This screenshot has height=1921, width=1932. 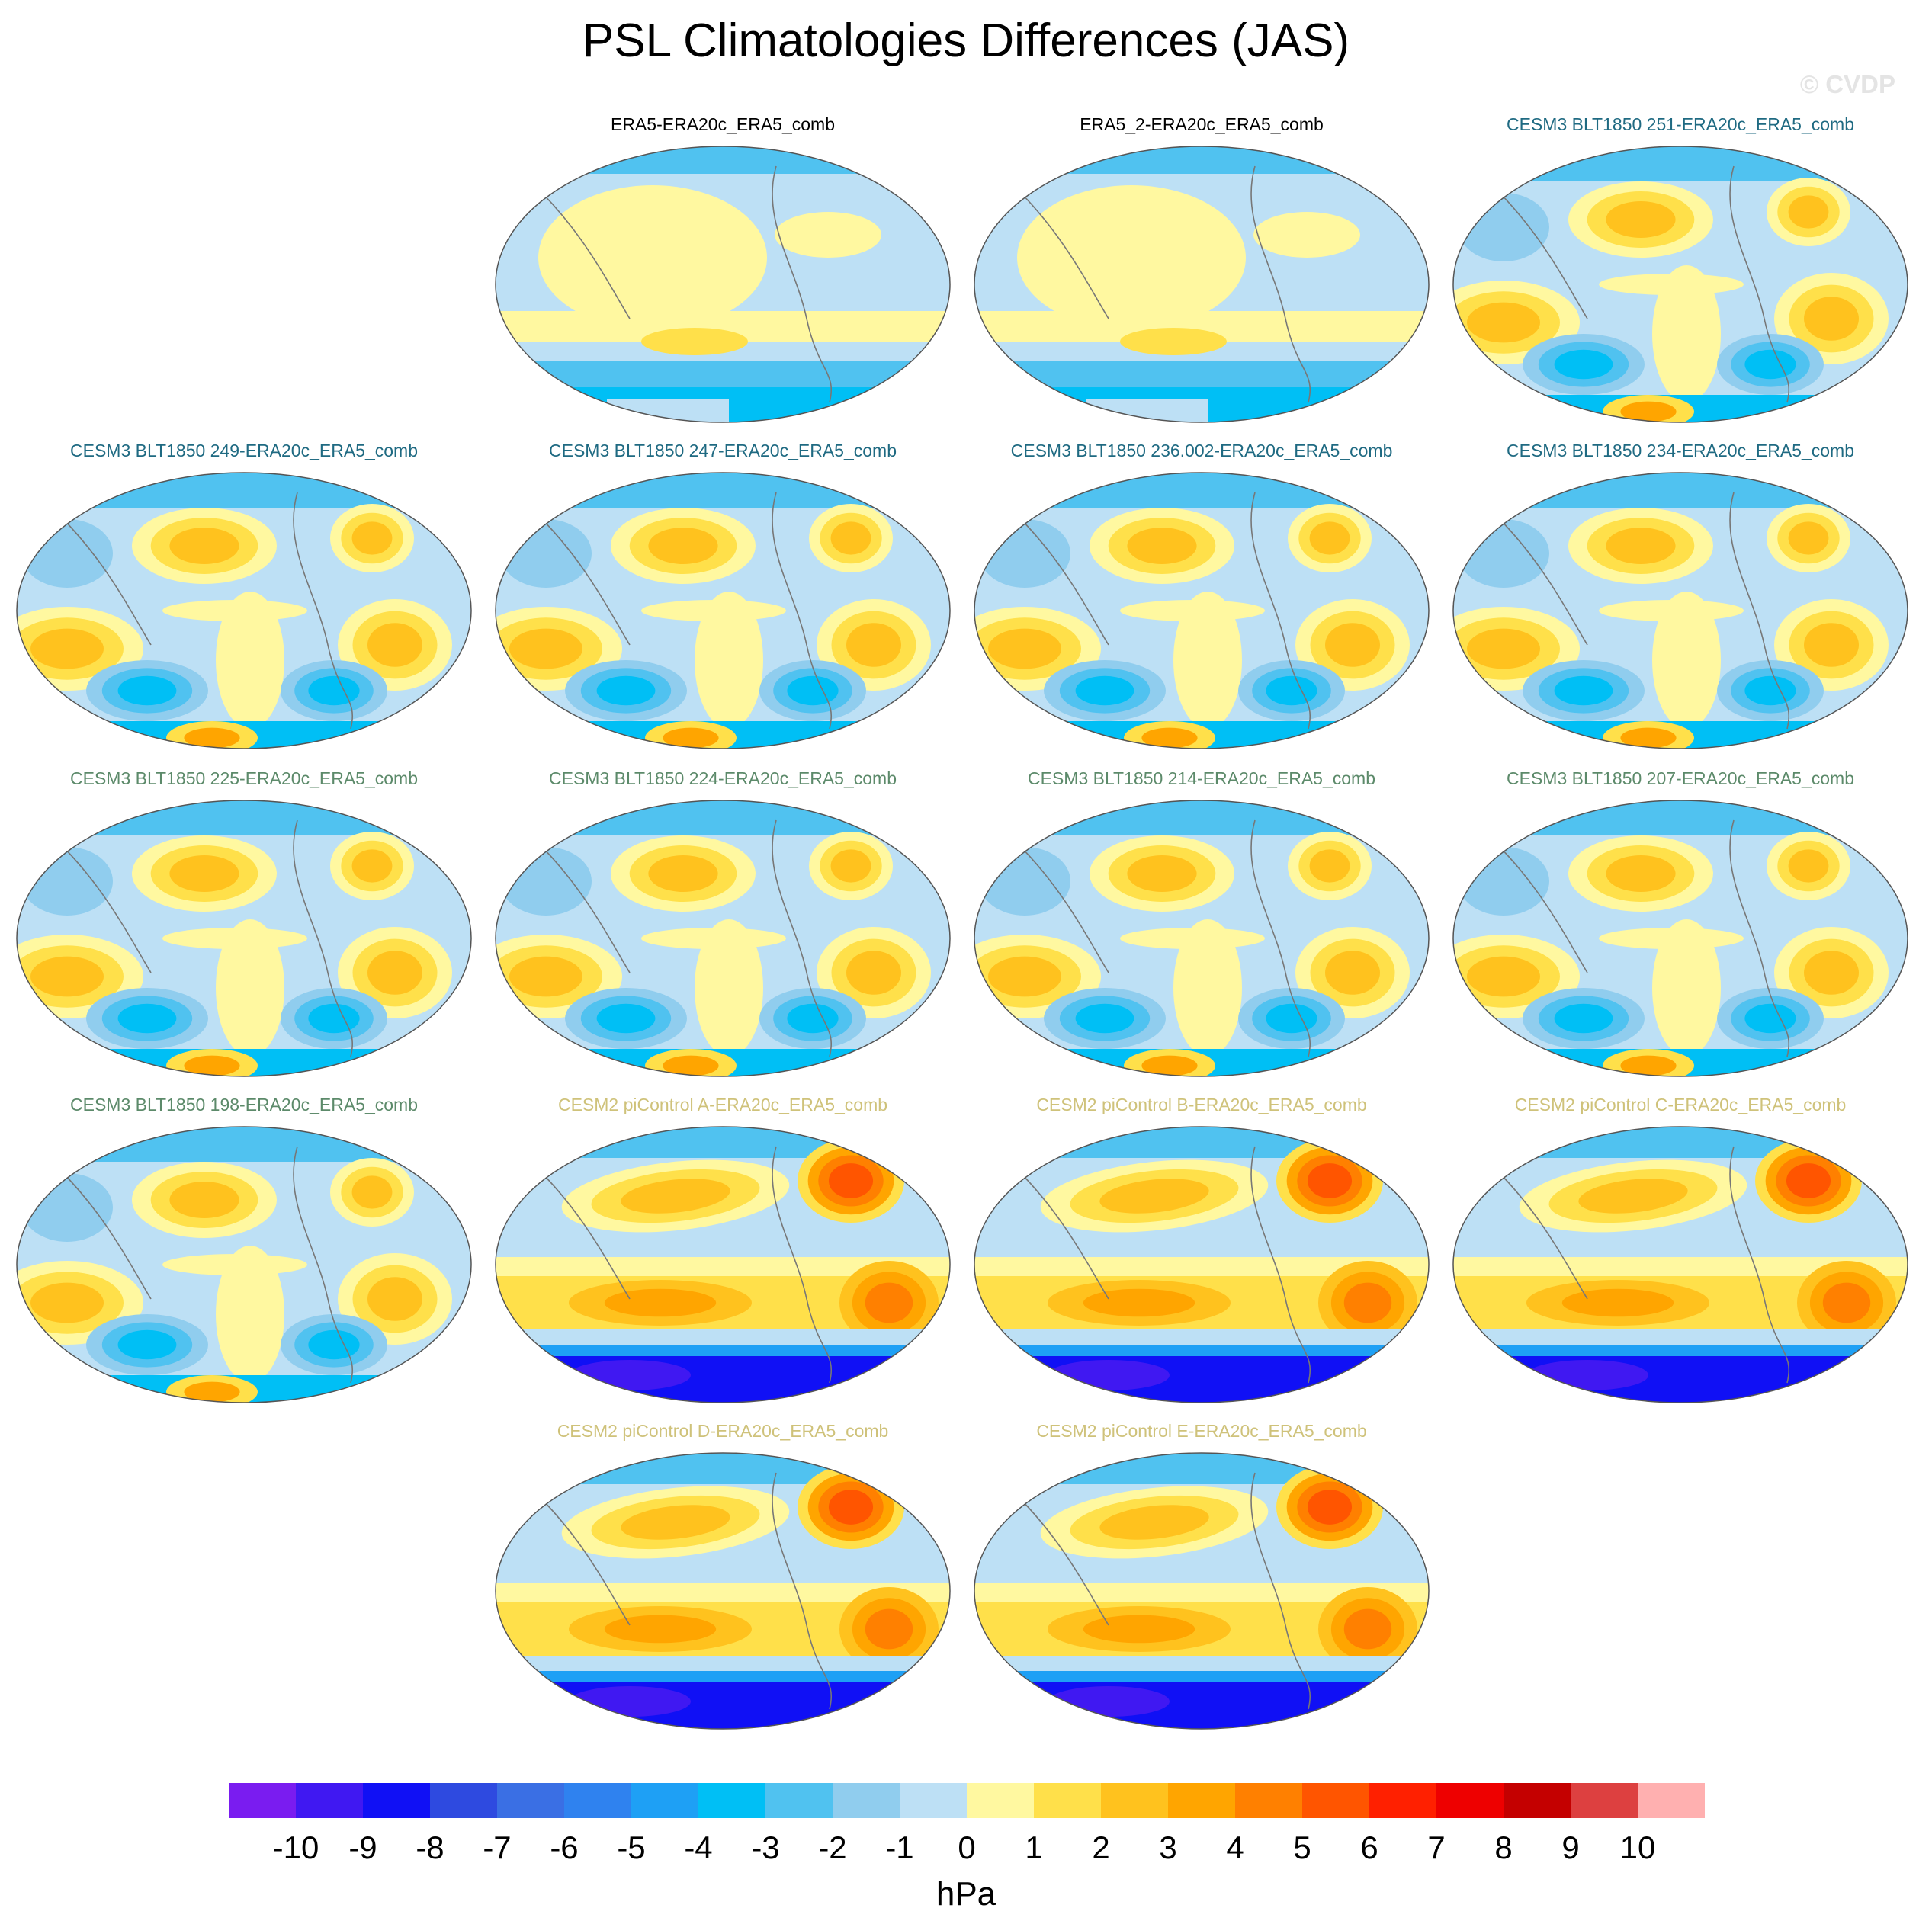 What do you see at coordinates (1202, 1664) in the screenshot?
I see `midlatitude-transition` at bounding box center [1202, 1664].